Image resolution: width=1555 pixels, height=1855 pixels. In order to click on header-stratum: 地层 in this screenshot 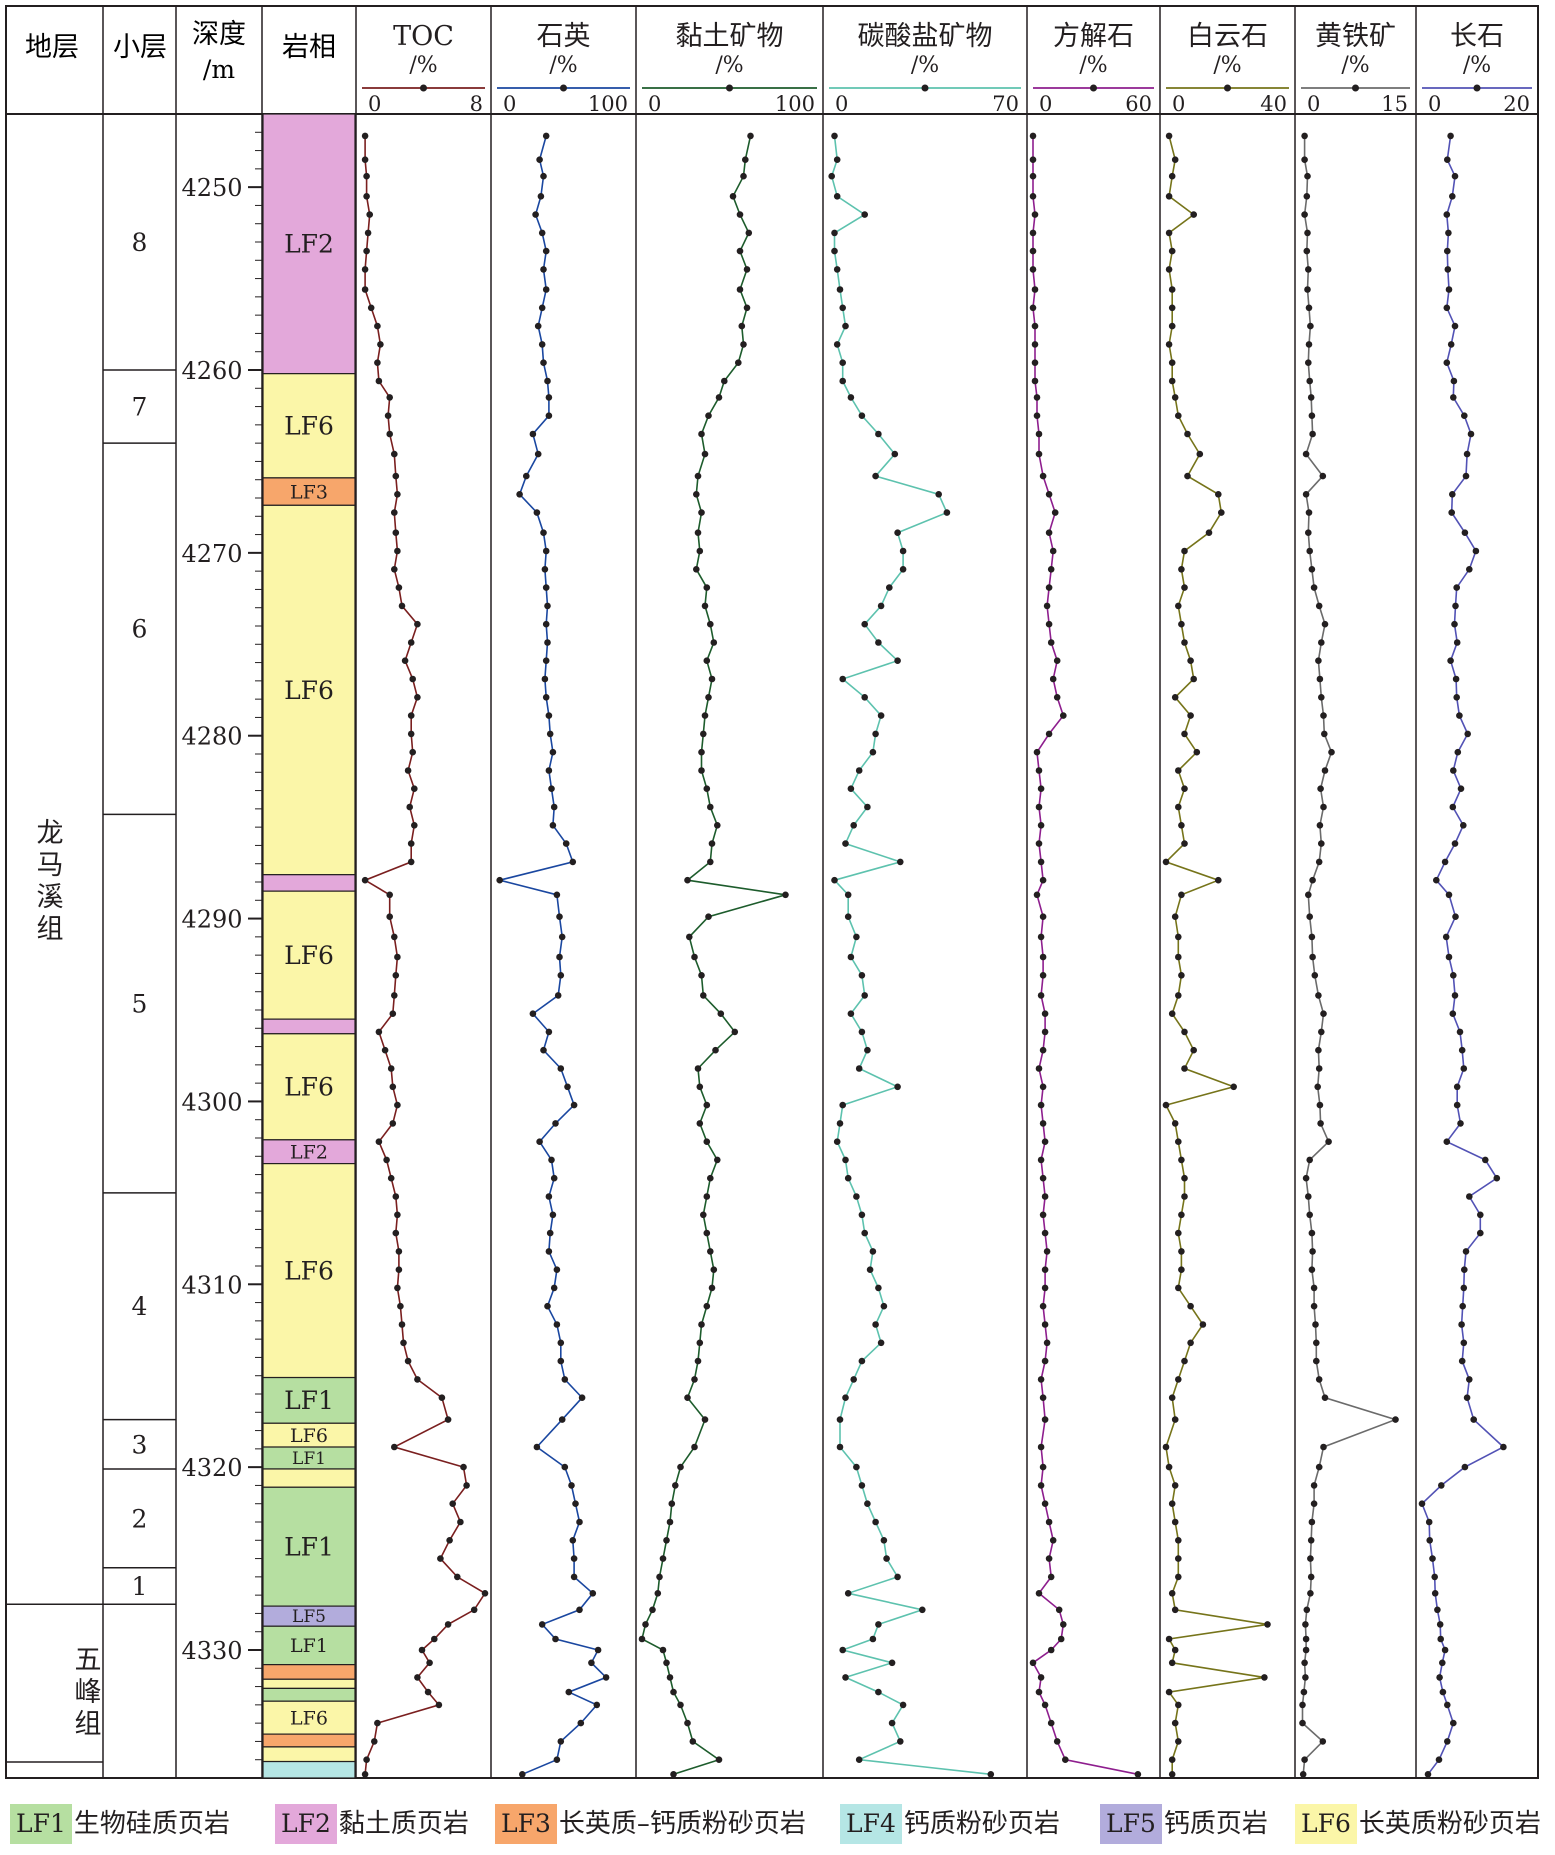, I will do `click(52, 47)`.